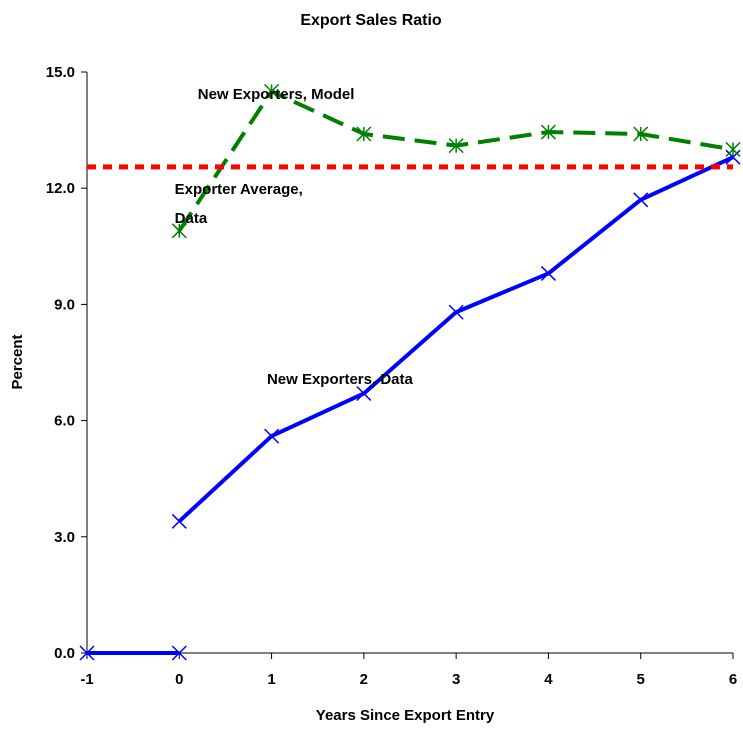  What do you see at coordinates (548, 679) in the screenshot?
I see `x-tick-label: 4` at bounding box center [548, 679].